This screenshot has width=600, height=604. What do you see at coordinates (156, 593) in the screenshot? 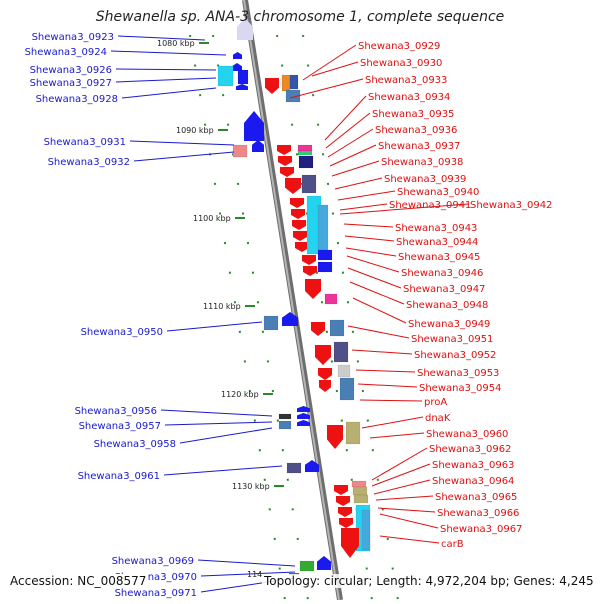
I see `gene-label-left: Shewana3_0971` at bounding box center [156, 593].